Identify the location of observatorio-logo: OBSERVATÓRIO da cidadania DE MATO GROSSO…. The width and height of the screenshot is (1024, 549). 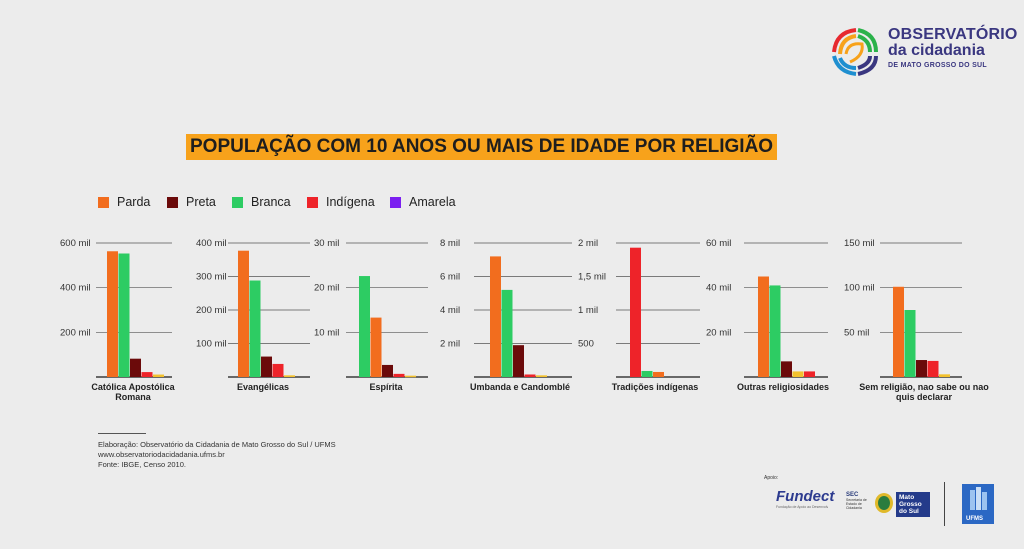
(922, 50).